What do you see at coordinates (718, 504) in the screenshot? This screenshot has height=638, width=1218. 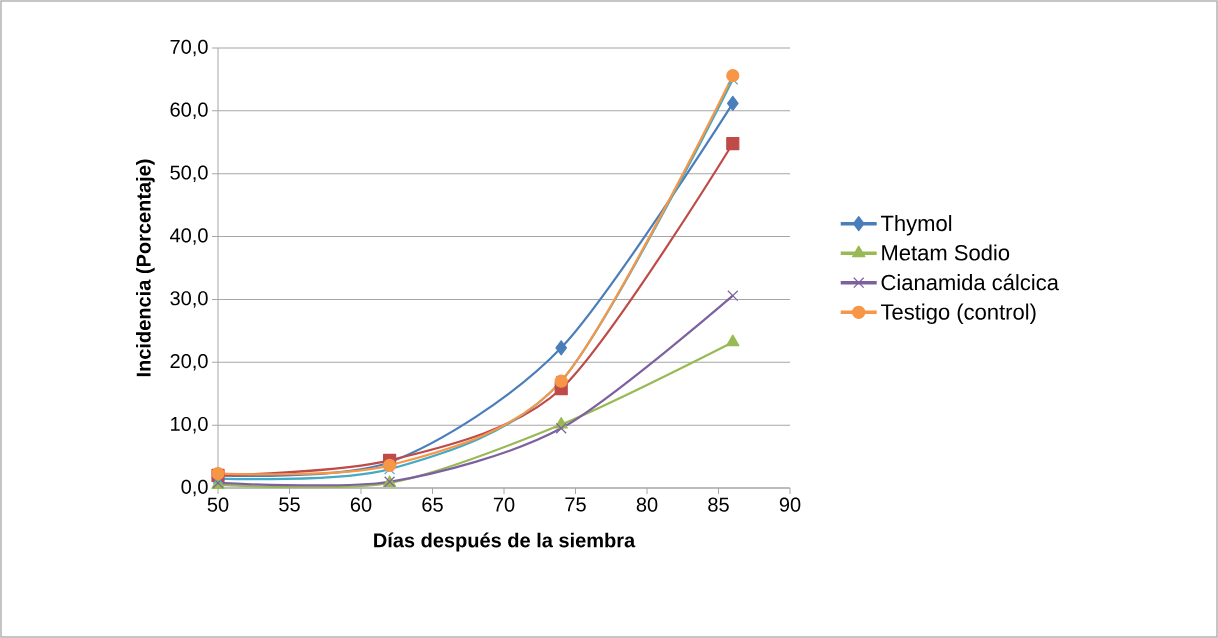 I see `x-tick-label: 85` at bounding box center [718, 504].